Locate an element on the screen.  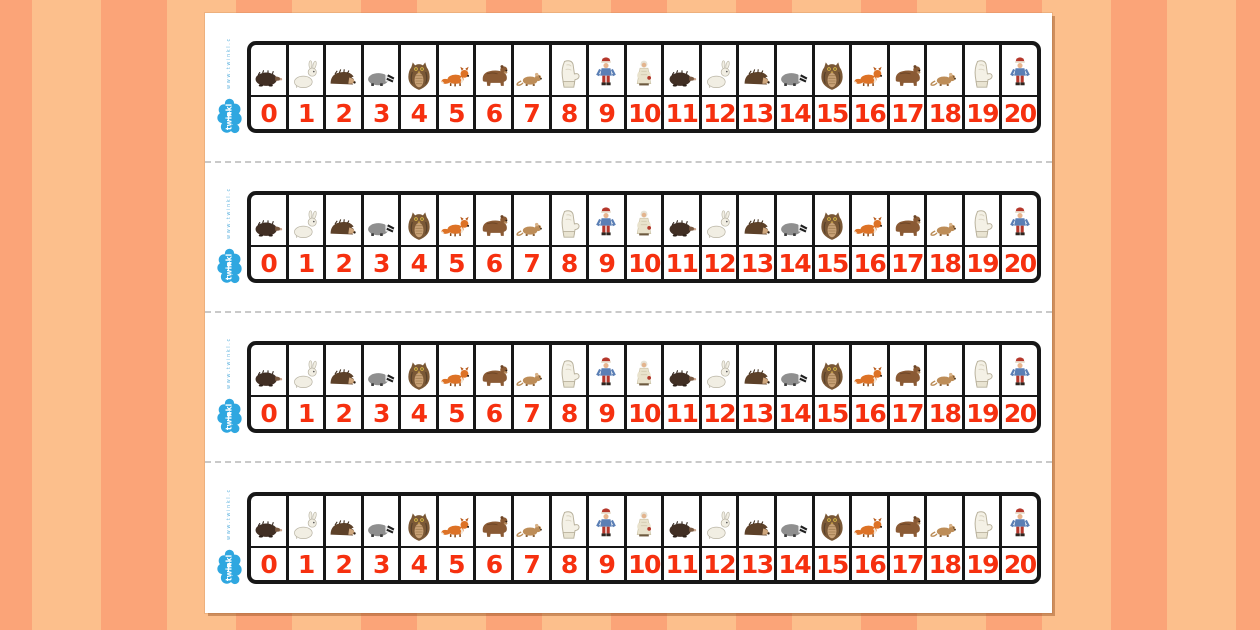
cell-number: 12 is located at coordinates (719, 412).